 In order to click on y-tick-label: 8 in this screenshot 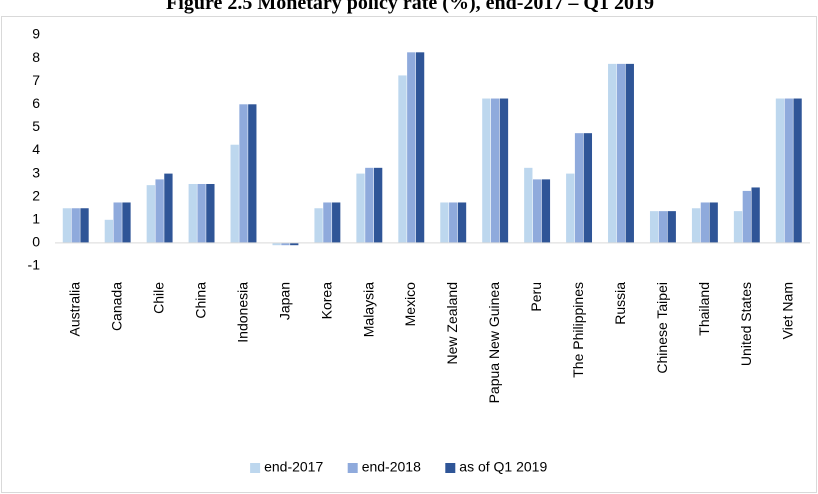, I will do `click(36, 57)`.